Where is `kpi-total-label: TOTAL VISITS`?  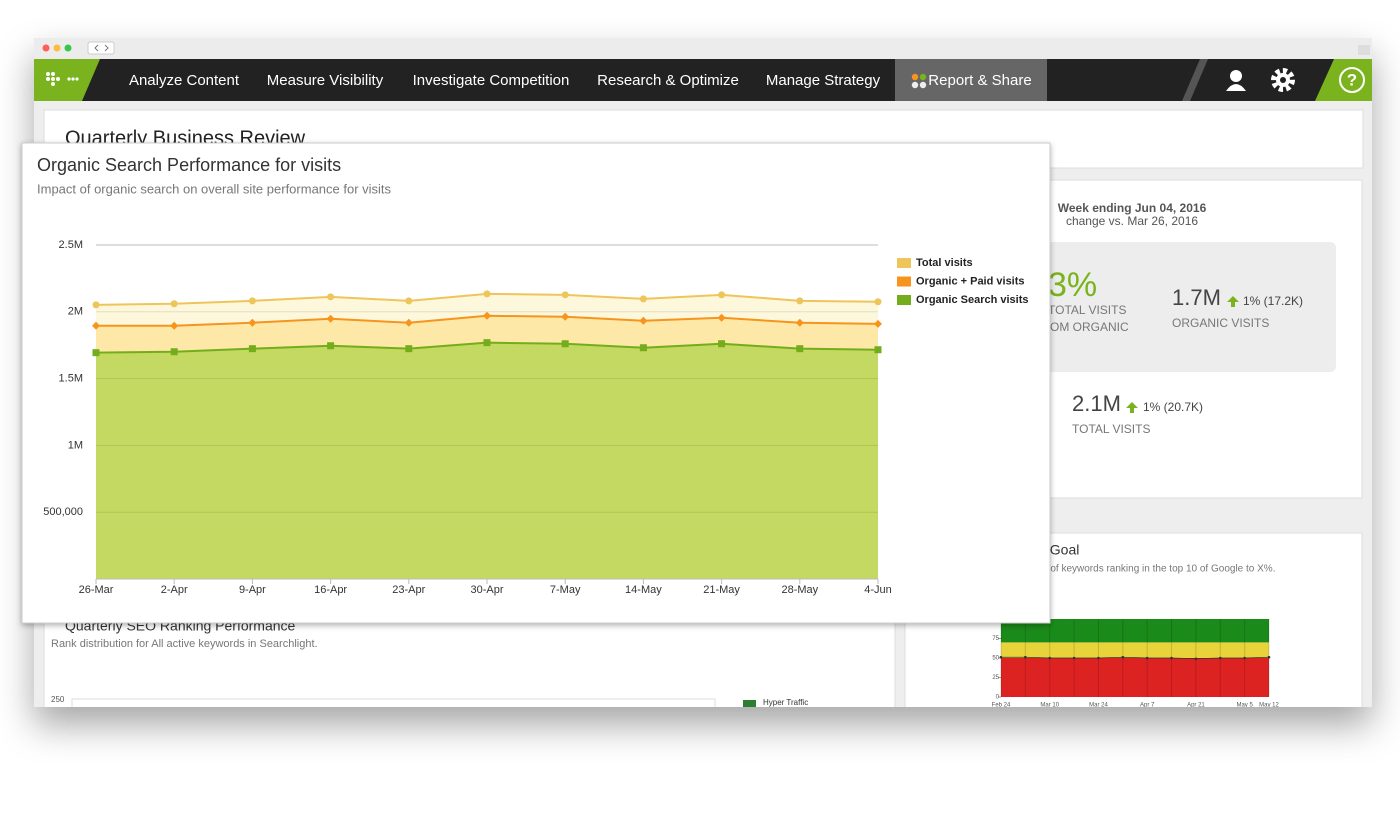 kpi-total-label: TOTAL VISITS is located at coordinates (1111, 429).